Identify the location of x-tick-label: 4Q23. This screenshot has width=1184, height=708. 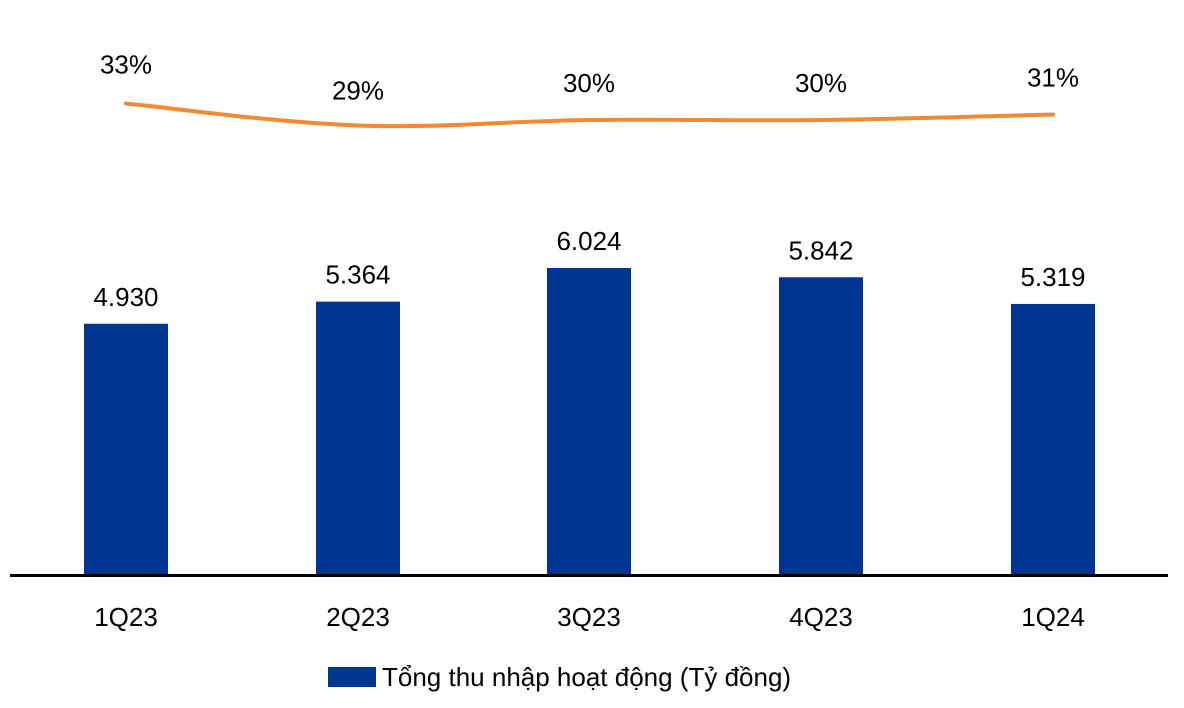
(821, 617).